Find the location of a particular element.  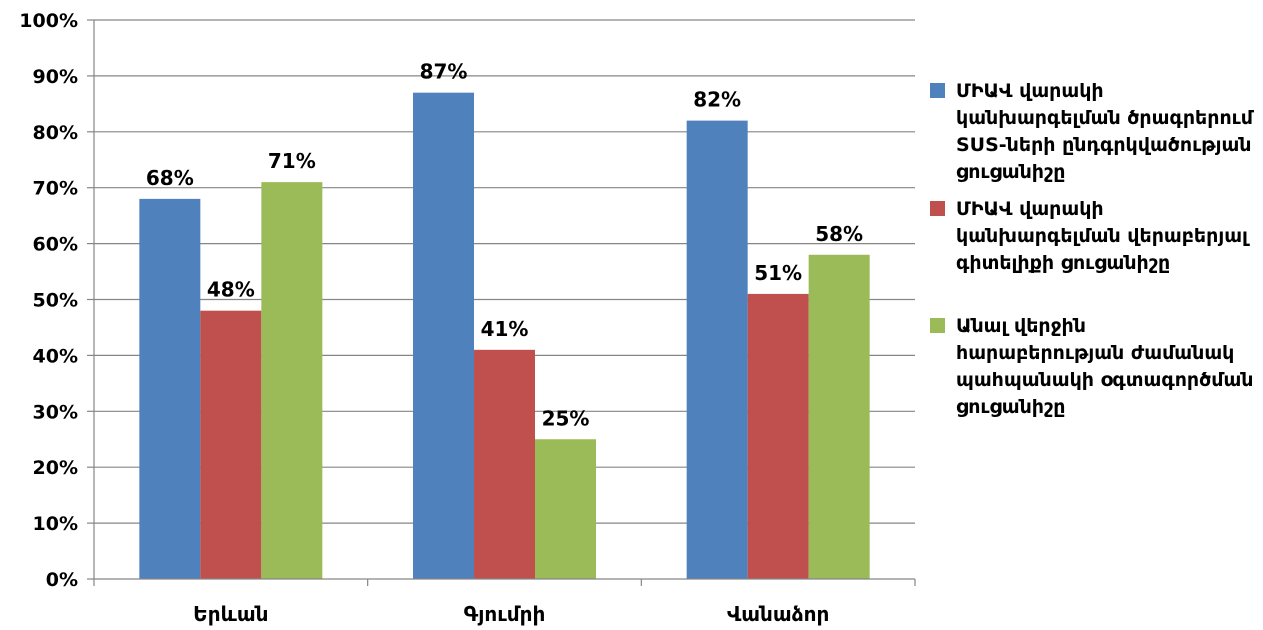

data-label: 48% is located at coordinates (231, 290).